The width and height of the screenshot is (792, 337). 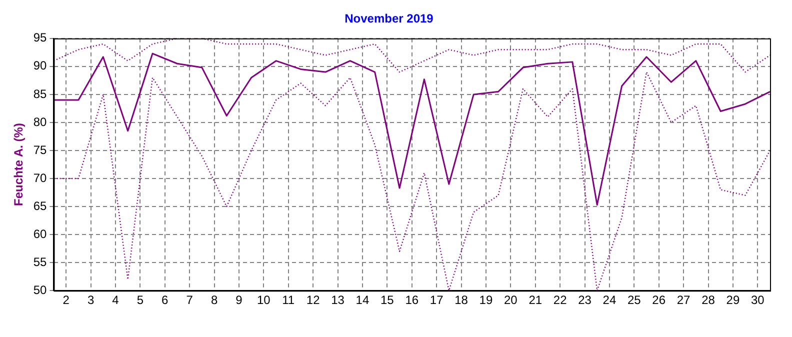 I want to click on x-tick-label: 17, so click(x=437, y=300).